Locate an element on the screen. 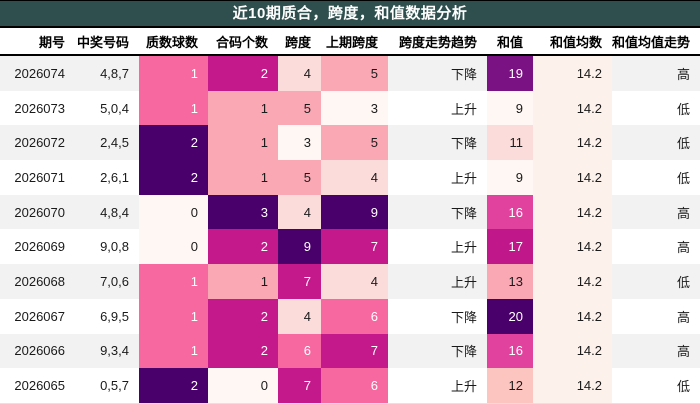 This screenshot has height=404, width=700. cell-period: 2026065 is located at coordinates (37, 386).